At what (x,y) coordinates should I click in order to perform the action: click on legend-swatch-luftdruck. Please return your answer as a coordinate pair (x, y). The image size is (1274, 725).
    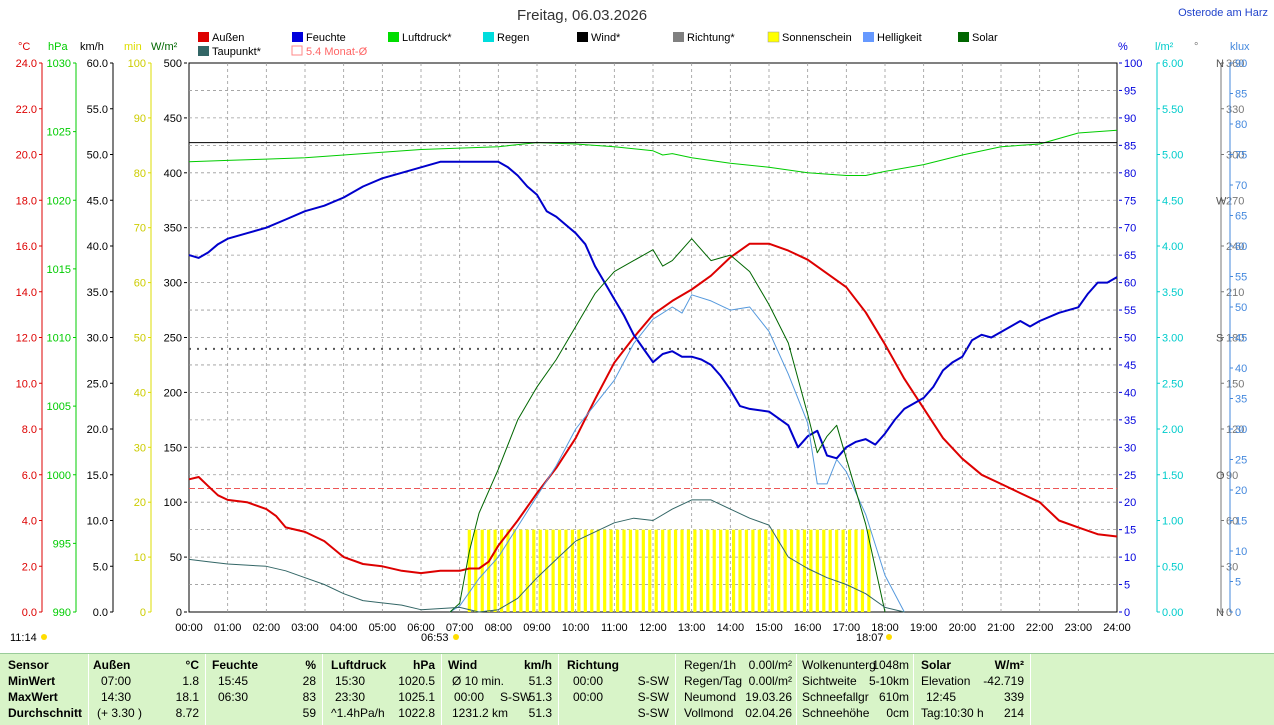
    Looking at the image, I should click on (393, 37).